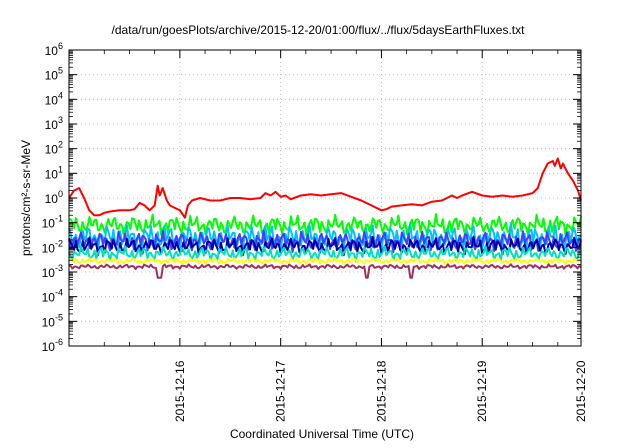 This screenshot has width=640, height=448. What do you see at coordinates (54, 148) in the screenshot?
I see `y-tick-label: 10²` at bounding box center [54, 148].